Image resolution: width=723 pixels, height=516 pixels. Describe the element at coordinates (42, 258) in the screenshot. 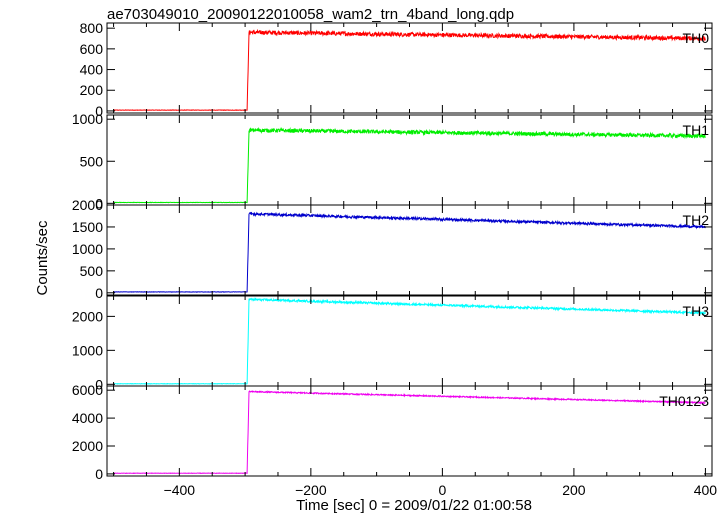

I see `y-axis-label: Counts/sec` at that location.